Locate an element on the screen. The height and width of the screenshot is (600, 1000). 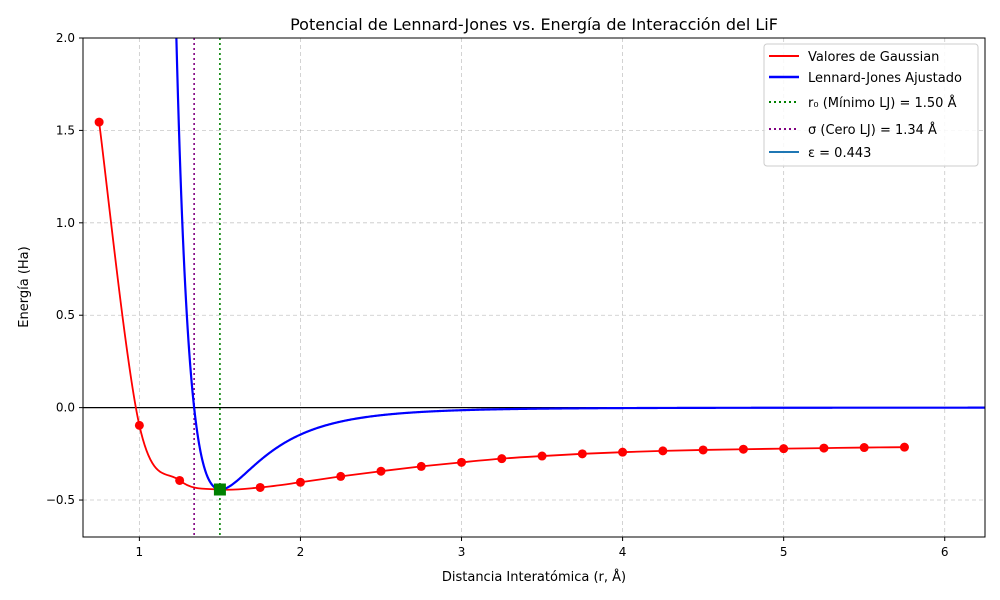
y-tick-label: 0.5 is located at coordinates (65, 315).